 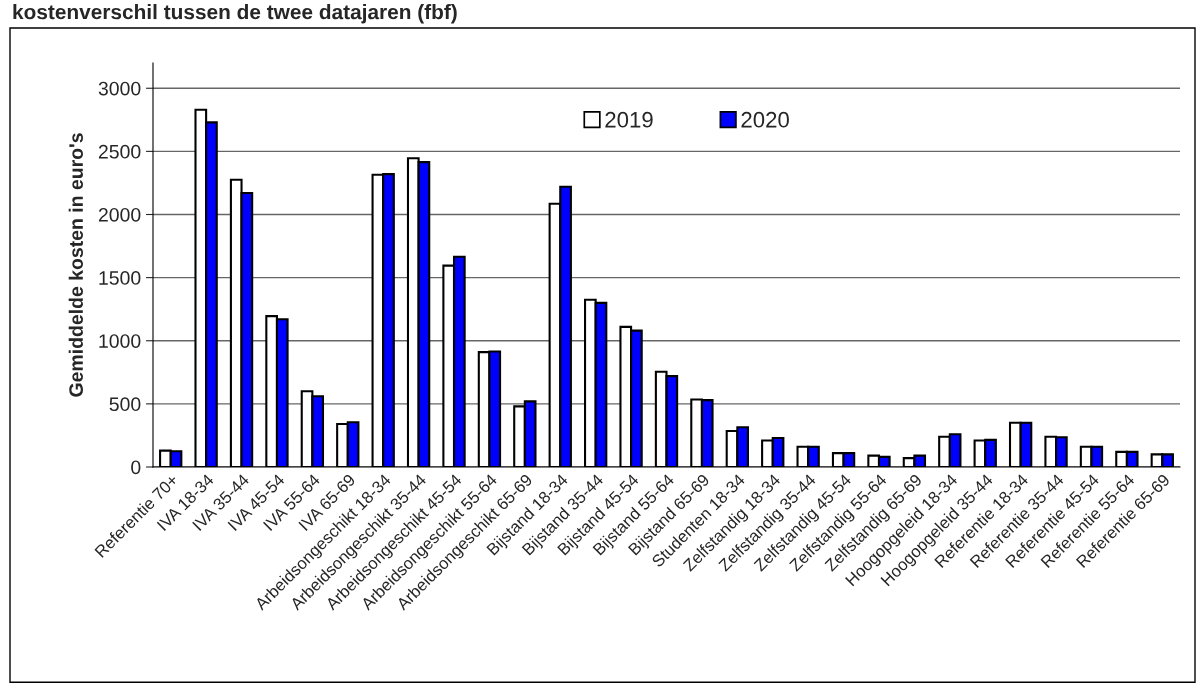 I want to click on y-axis-title: Gemiddelde kosten in euro's, so click(x=75, y=265).